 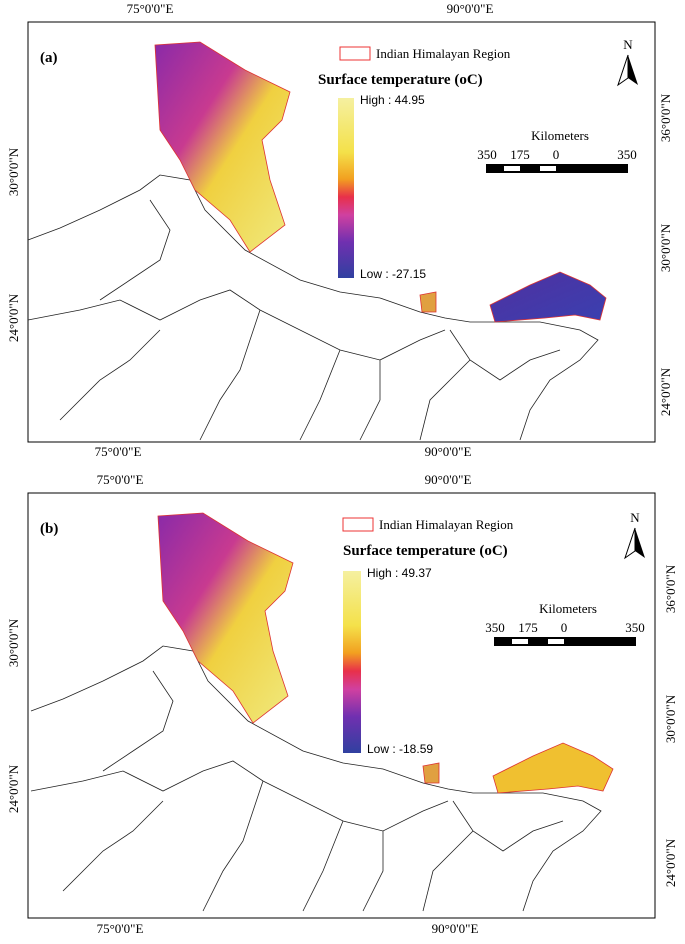 I want to click on legend-high: High : 49.37, so click(x=399, y=573).